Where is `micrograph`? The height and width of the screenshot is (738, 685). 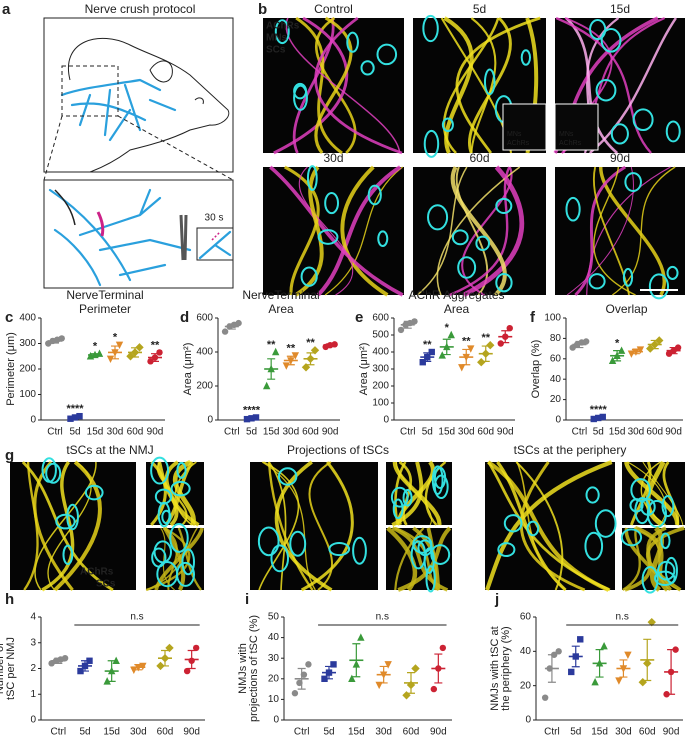 micrograph is located at coordinates (550, 526).